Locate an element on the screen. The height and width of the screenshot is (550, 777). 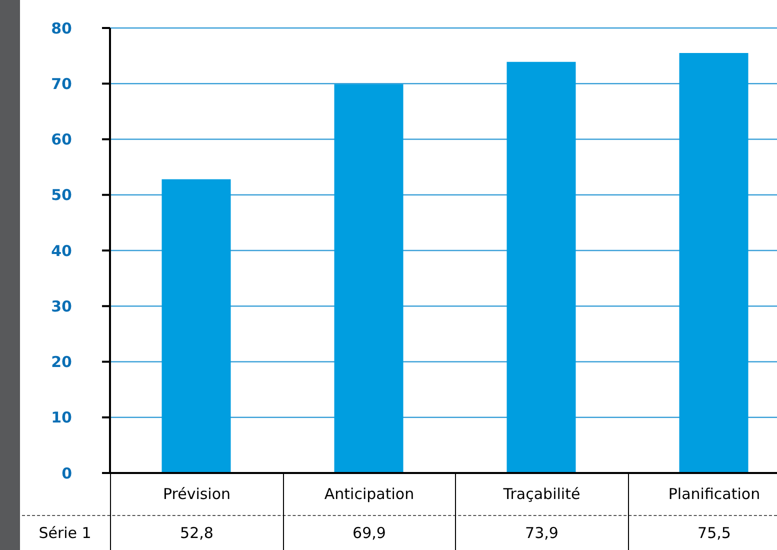
x-tick-label: Planification is located at coordinates (702, 494).